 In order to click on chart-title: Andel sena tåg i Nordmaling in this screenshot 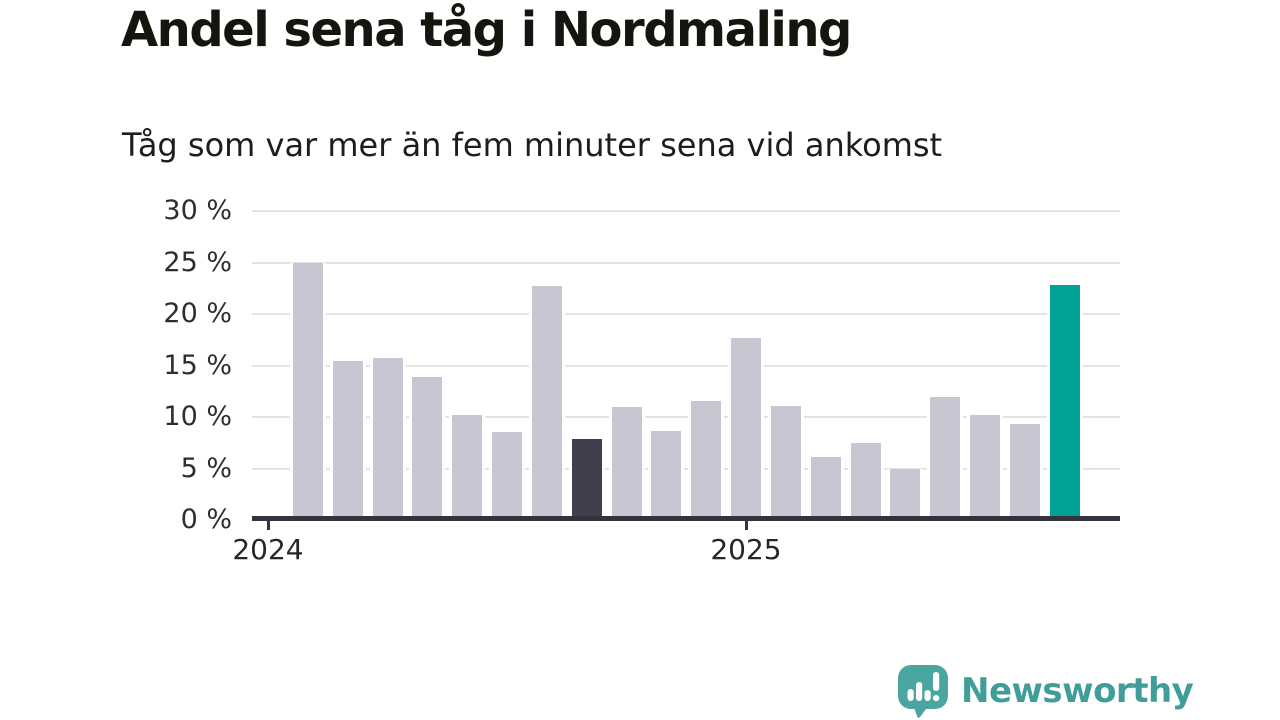, I will do `click(486, 30)`.